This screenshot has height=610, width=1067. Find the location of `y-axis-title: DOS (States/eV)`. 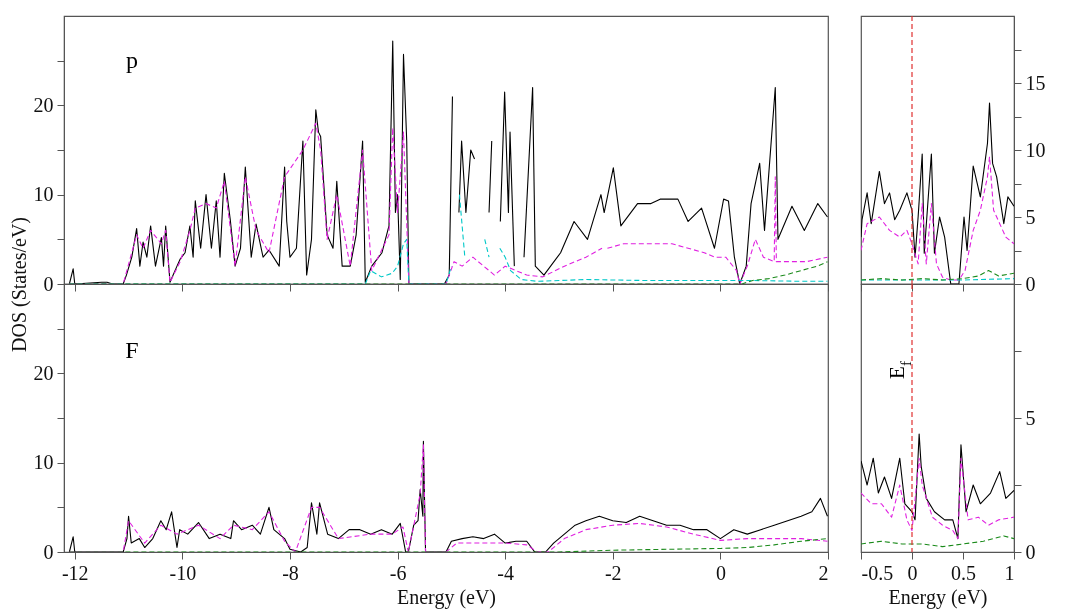

y-axis-title: DOS (States/eV) is located at coordinates (19, 284).